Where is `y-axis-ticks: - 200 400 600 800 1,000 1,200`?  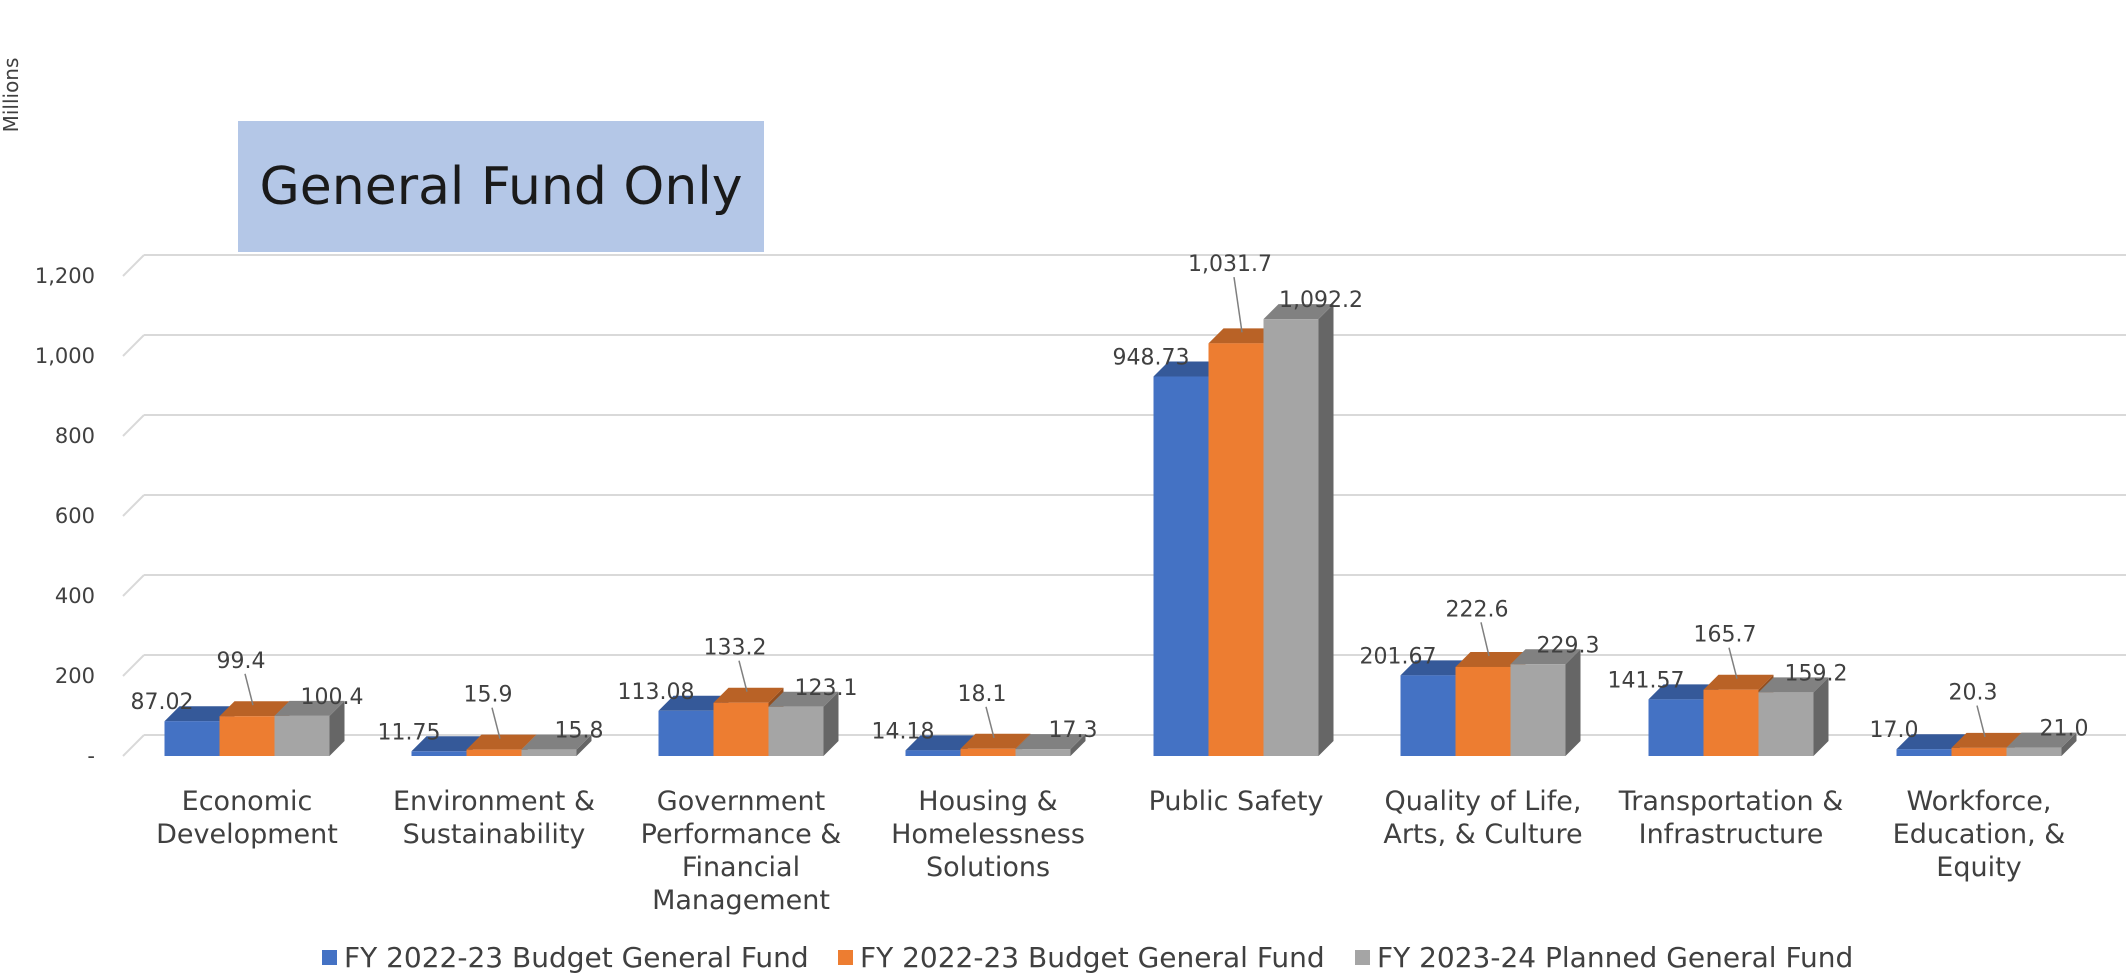 y-axis-ticks: - 200 400 600 800 1,000 1,200 is located at coordinates (65, 516).